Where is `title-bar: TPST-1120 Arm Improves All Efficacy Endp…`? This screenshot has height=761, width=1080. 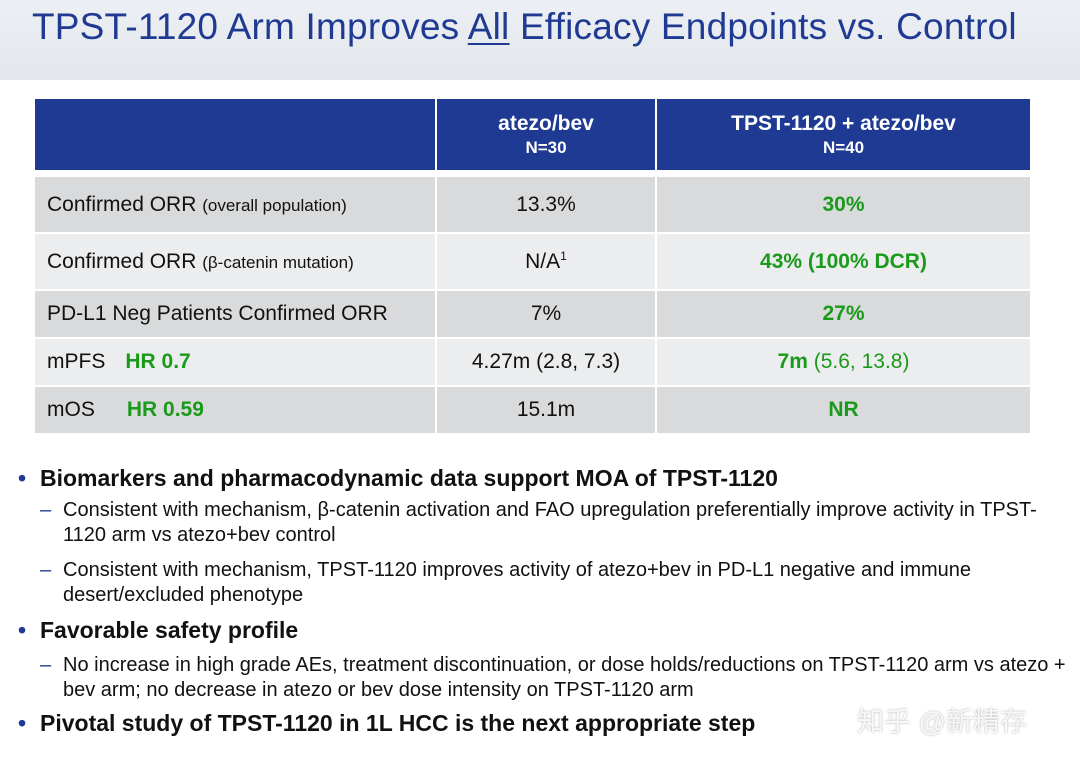
title-bar: TPST-1120 Arm Improves All Efficacy Endp… is located at coordinates (540, 40).